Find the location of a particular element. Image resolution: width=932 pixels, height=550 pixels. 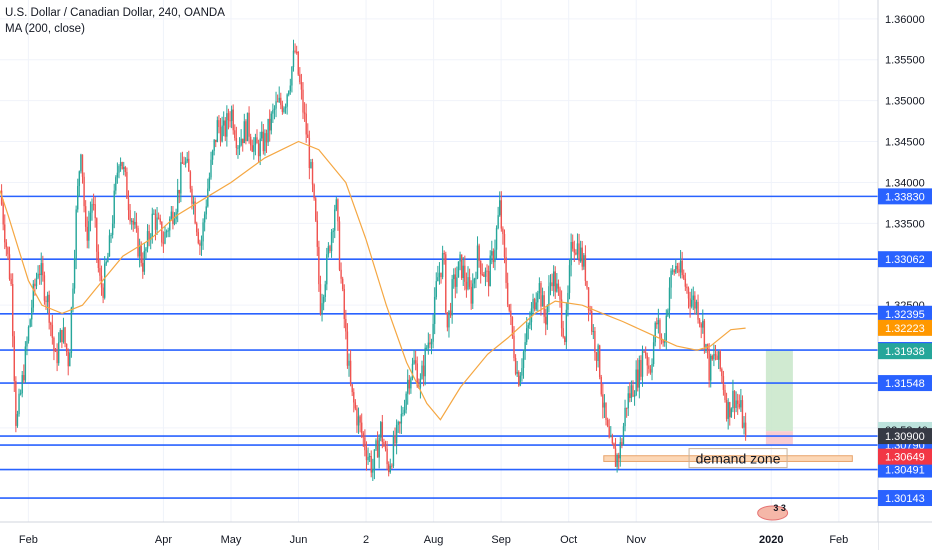

stop-zone is located at coordinates (779, 438).